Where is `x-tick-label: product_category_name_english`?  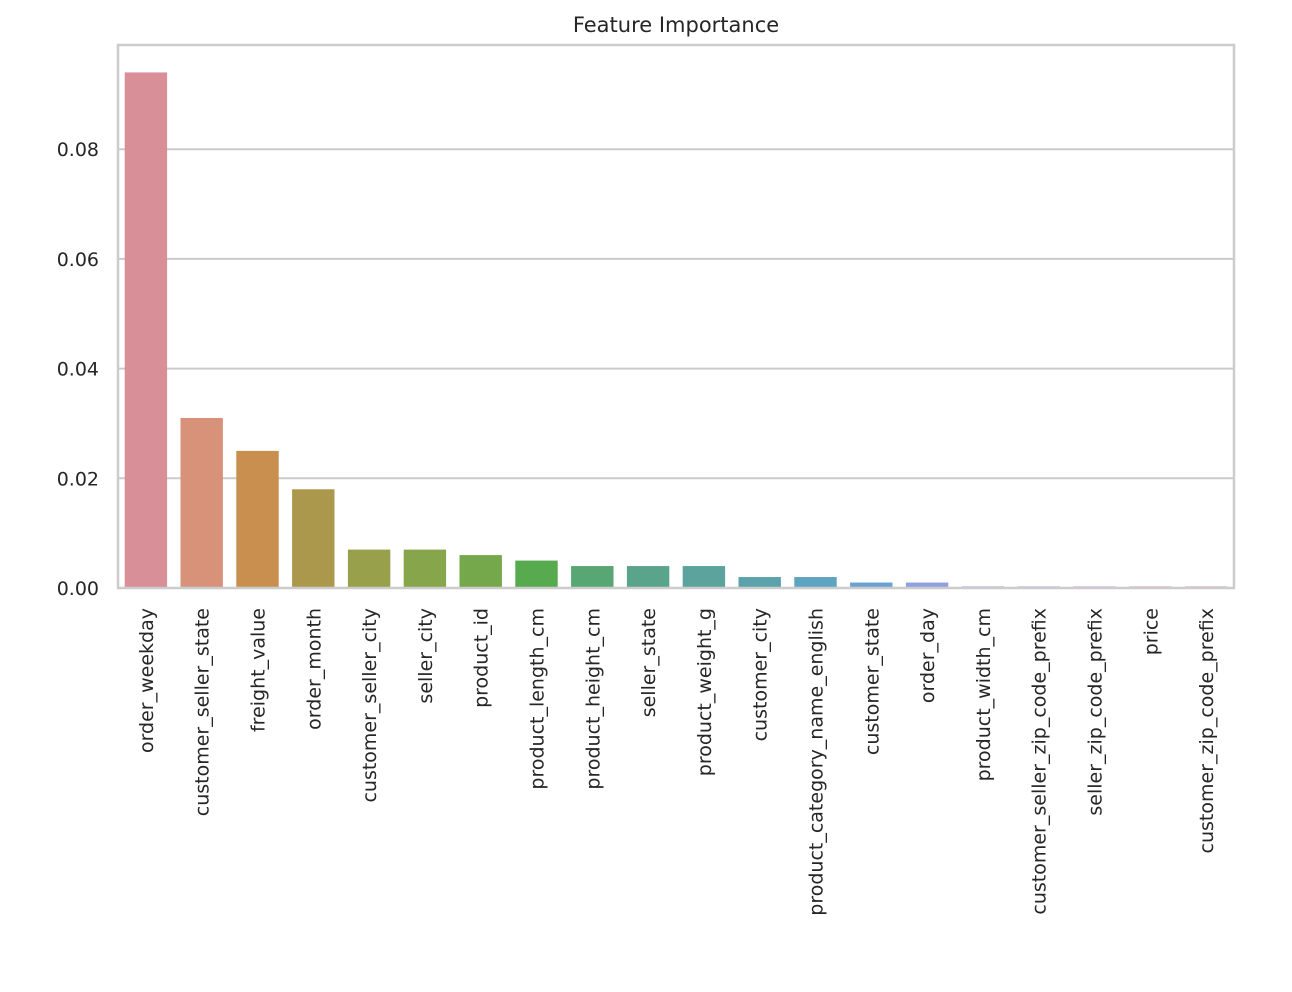 x-tick-label: product_category_name_english is located at coordinates (817, 762).